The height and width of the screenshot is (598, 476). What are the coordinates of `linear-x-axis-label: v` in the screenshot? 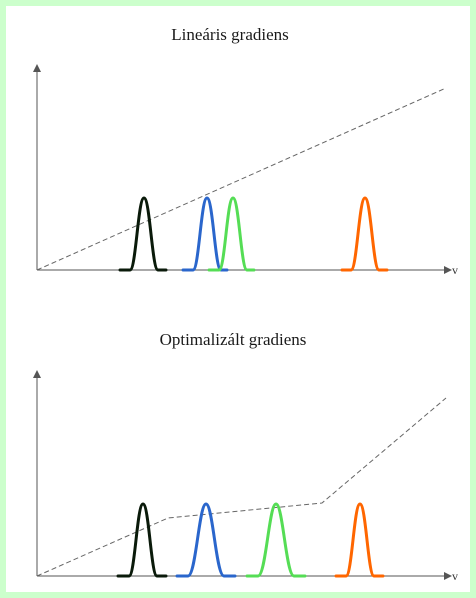 It's located at (455, 270).